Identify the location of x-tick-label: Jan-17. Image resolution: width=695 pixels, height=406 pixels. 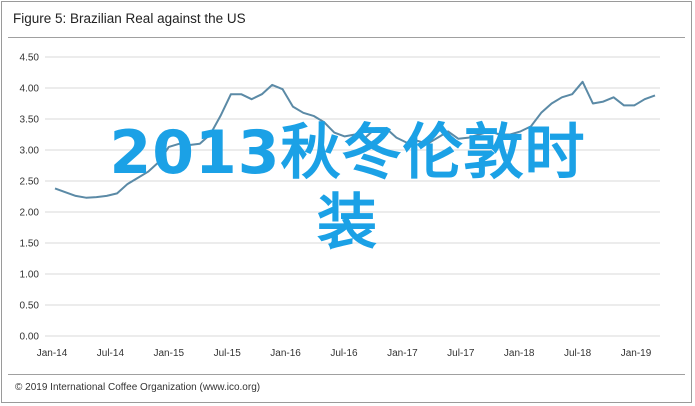
(402, 353).